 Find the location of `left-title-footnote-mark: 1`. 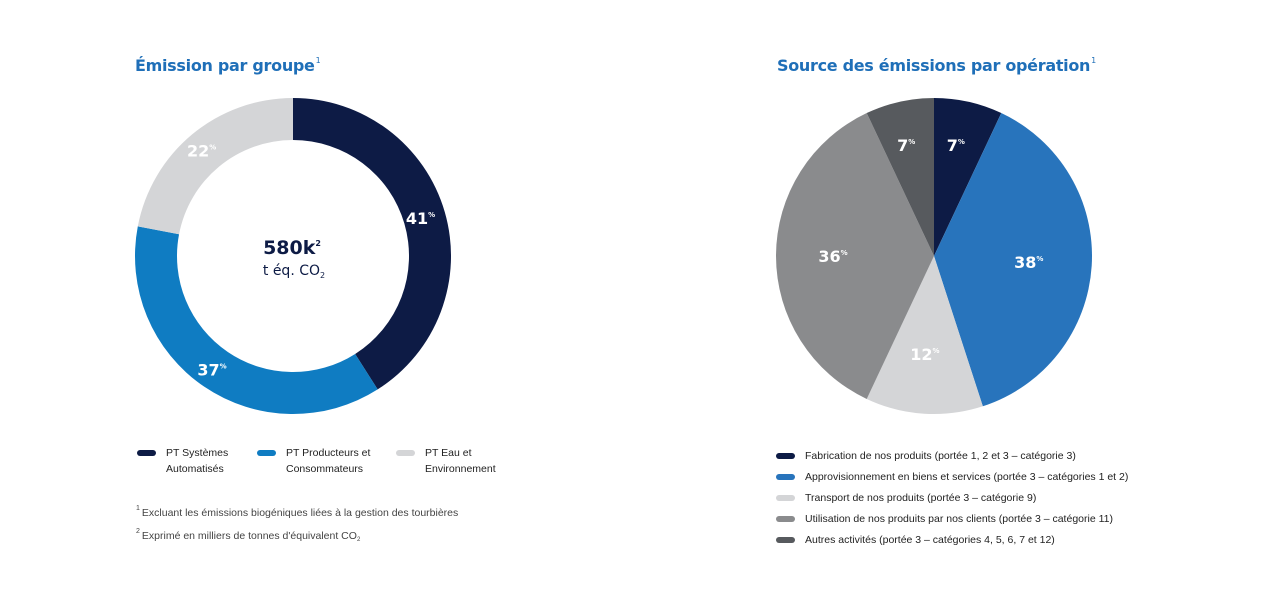

left-title-footnote-mark: 1 is located at coordinates (318, 60).